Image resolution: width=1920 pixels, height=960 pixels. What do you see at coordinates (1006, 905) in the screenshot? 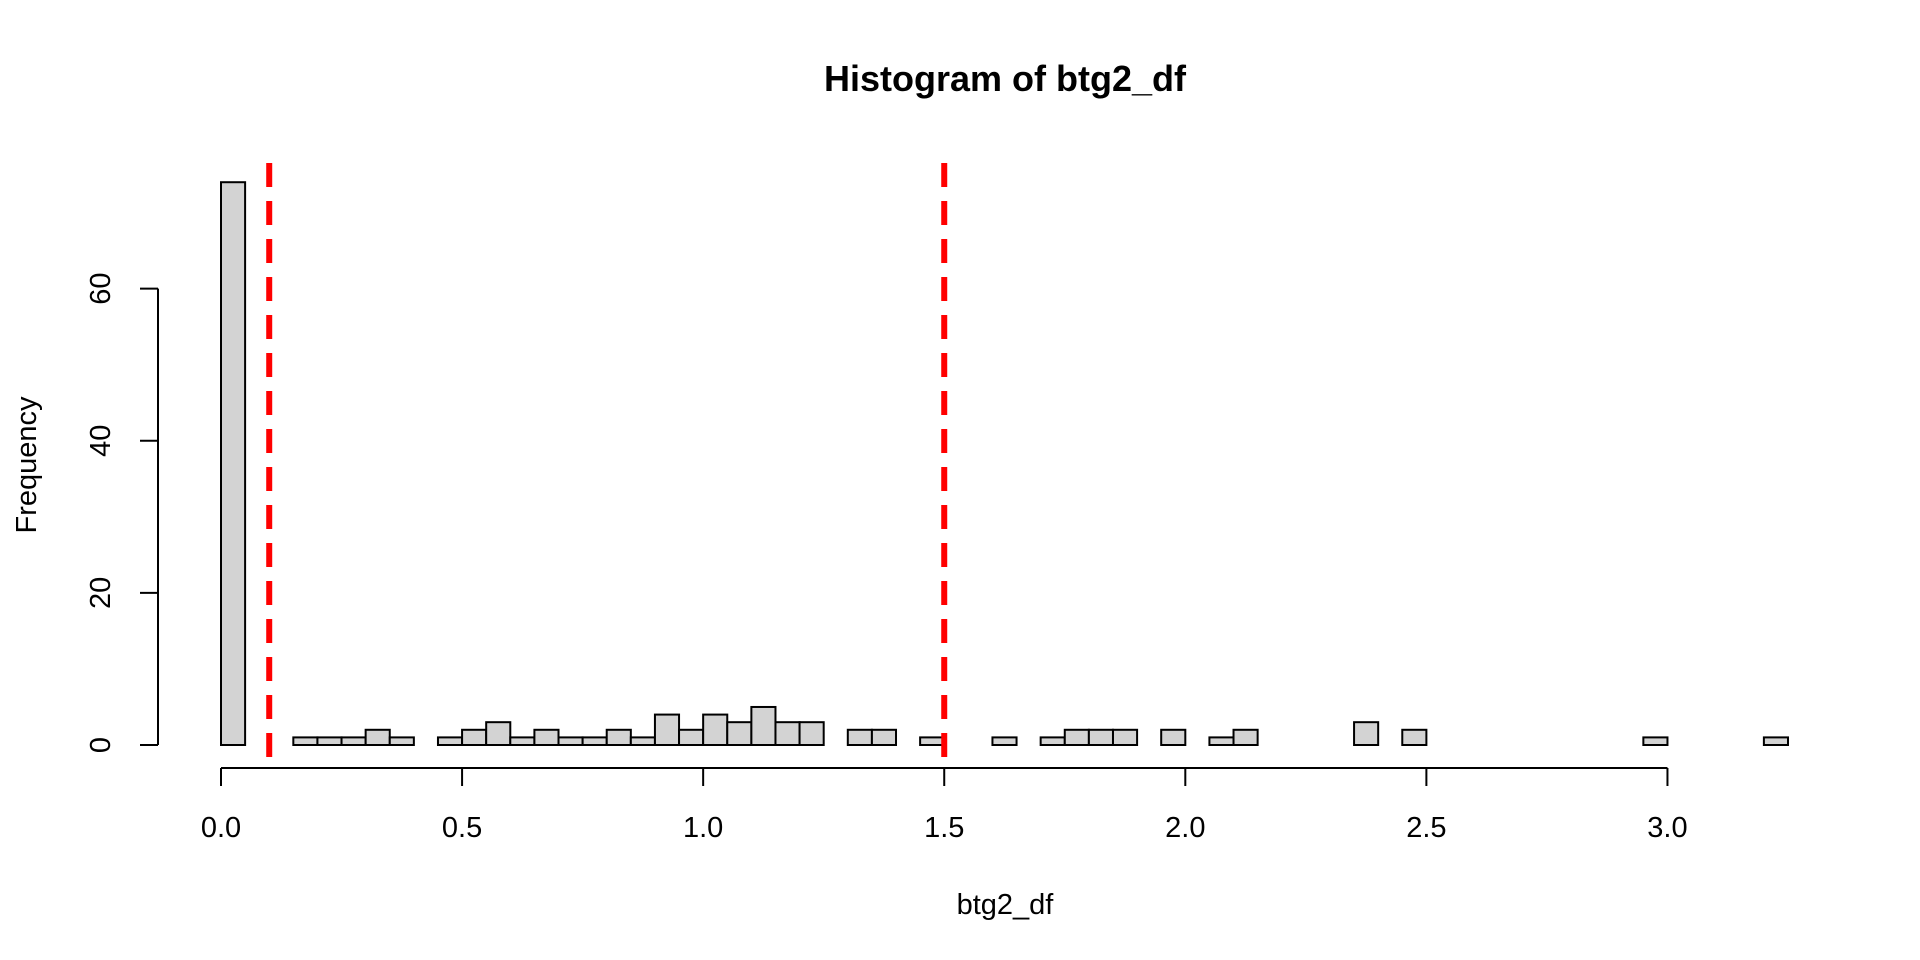
I see `x-axis-label: btg2_df` at bounding box center [1006, 905].